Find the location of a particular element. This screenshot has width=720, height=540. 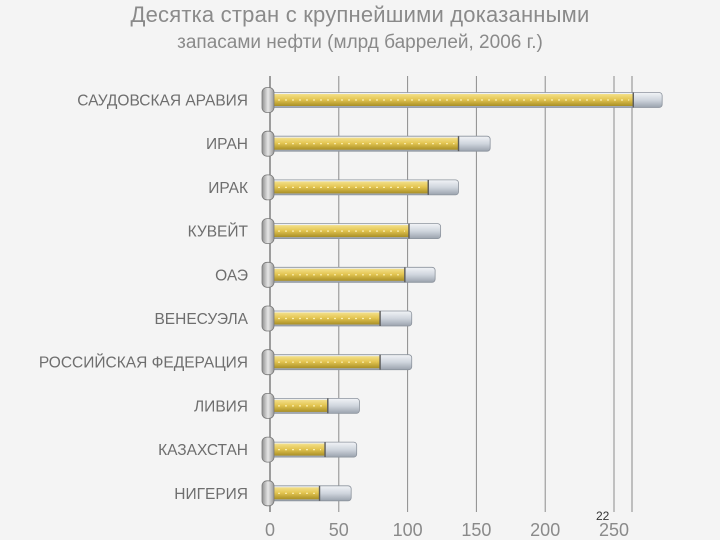

x-tick-label: 150 is located at coordinates (476, 530).